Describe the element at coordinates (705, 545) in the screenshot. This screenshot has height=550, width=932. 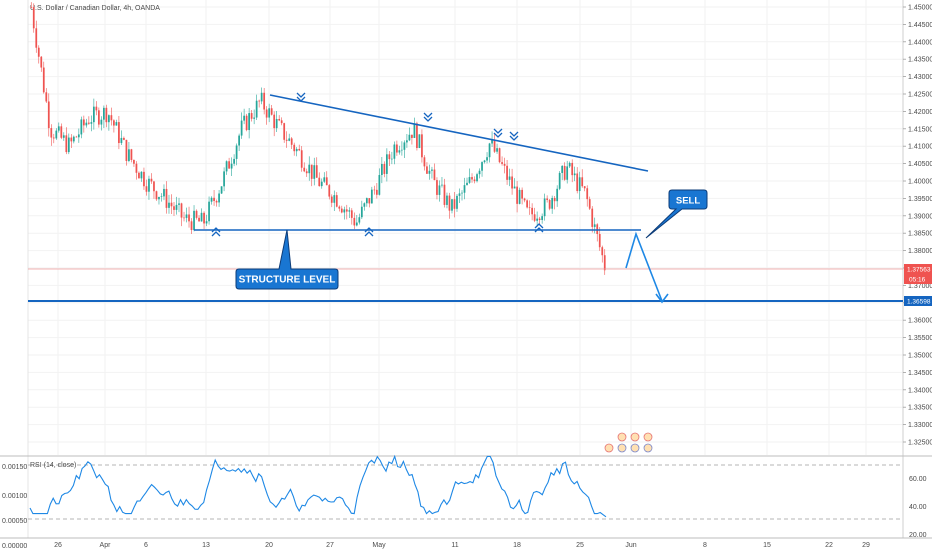
I see `time-tick-label: 8` at that location.